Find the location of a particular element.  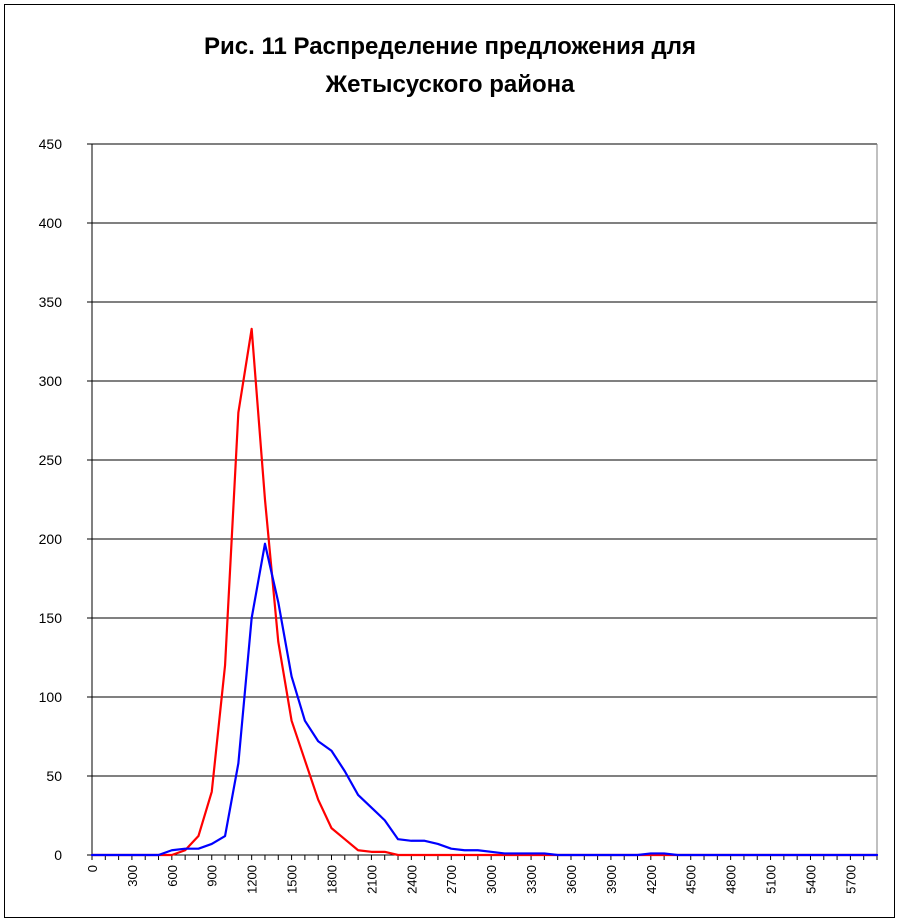

x-tick-label-3000: 3000 is located at coordinates (491, 879).